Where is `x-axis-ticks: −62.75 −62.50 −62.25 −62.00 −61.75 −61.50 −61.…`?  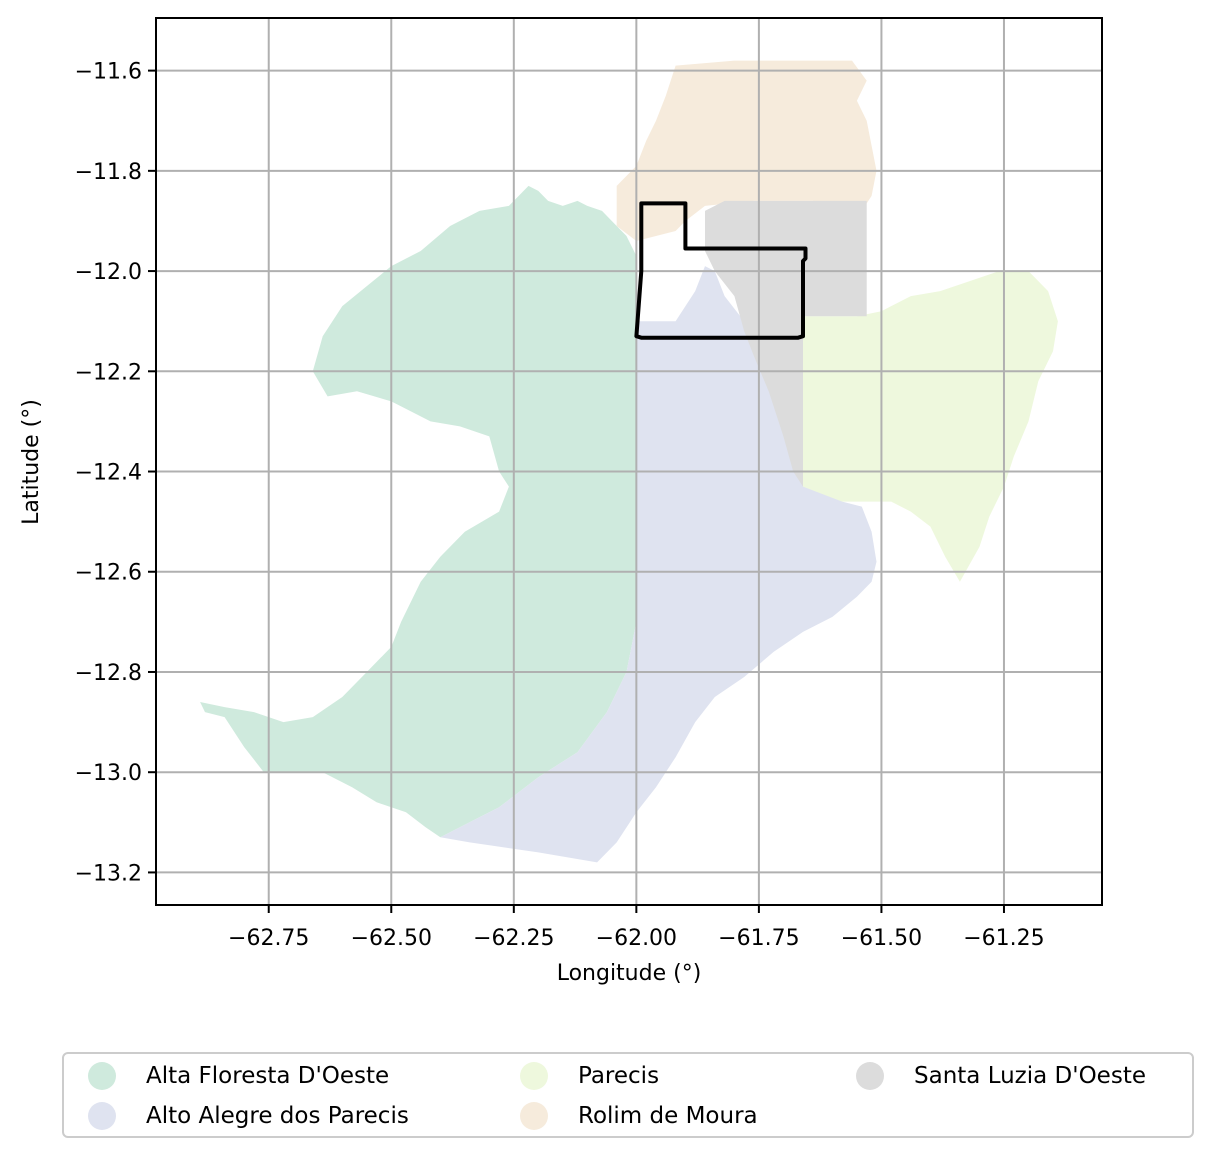 x-axis-ticks: −62.75 −62.50 −62.25 −62.00 −61.75 −61.50 −61.… is located at coordinates (636, 928).